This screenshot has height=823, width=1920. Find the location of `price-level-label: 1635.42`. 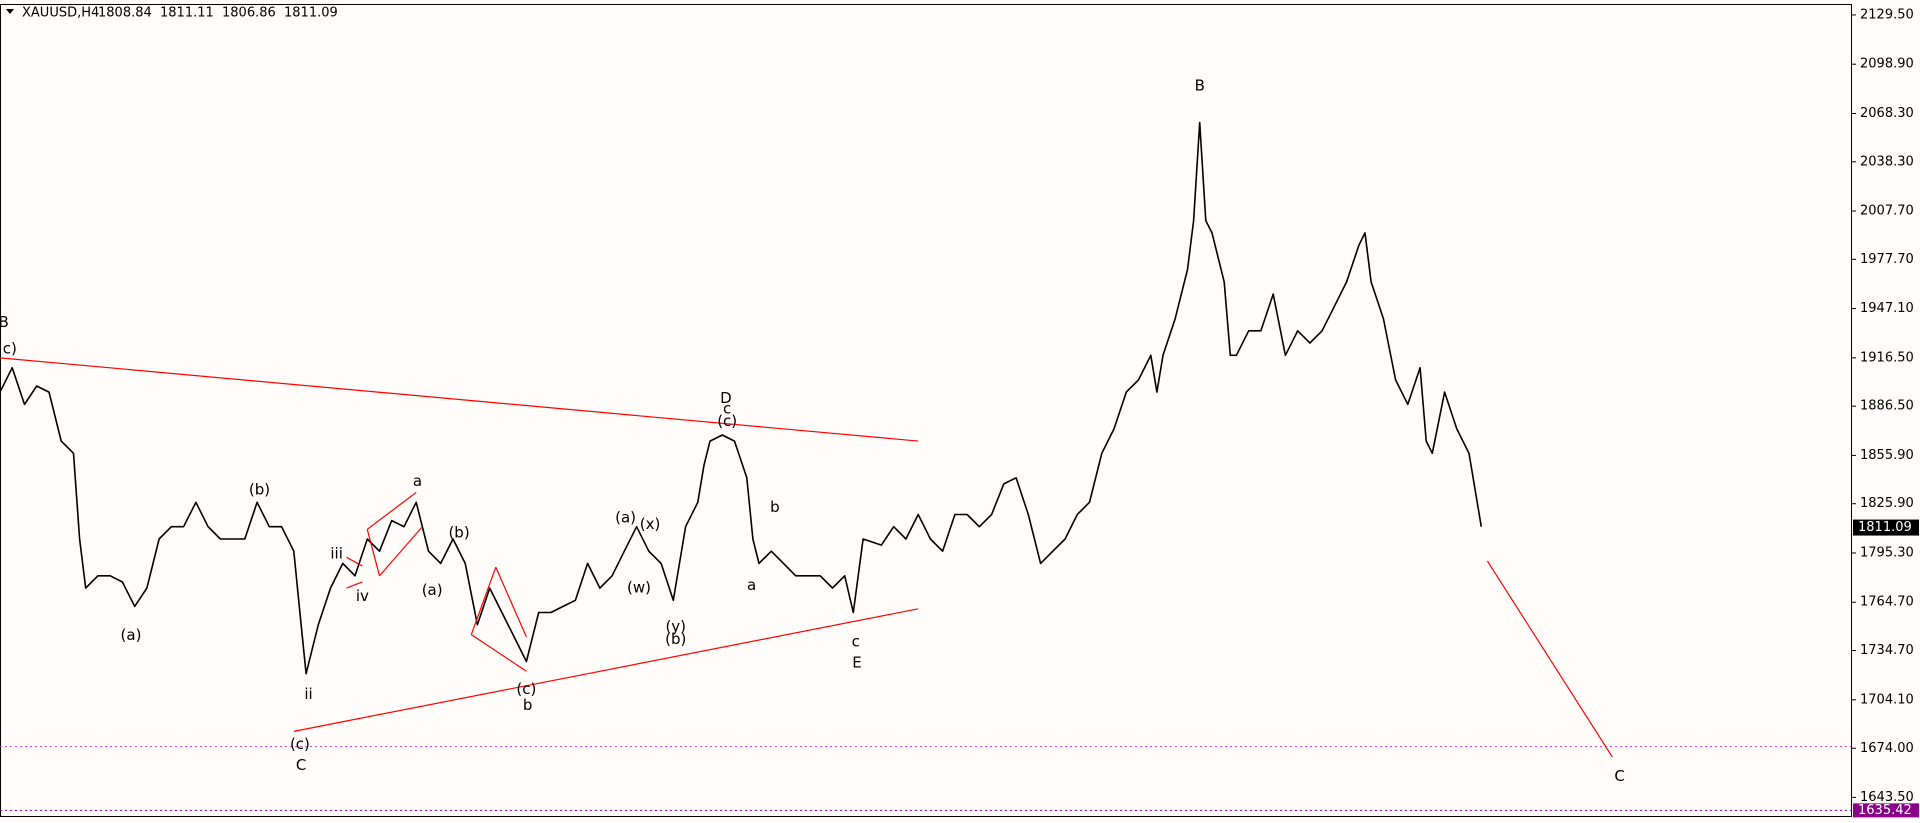

price-level-label: 1635.42 is located at coordinates (1885, 810).